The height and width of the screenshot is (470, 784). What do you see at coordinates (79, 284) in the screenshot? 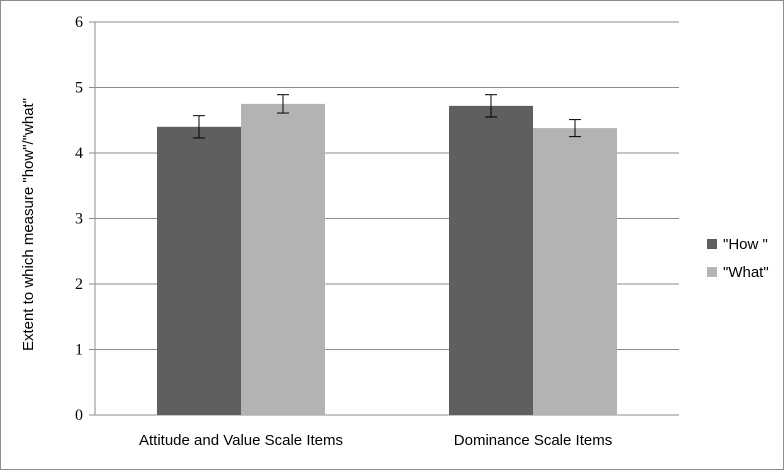
I see `y-tick-label: 2` at bounding box center [79, 284].